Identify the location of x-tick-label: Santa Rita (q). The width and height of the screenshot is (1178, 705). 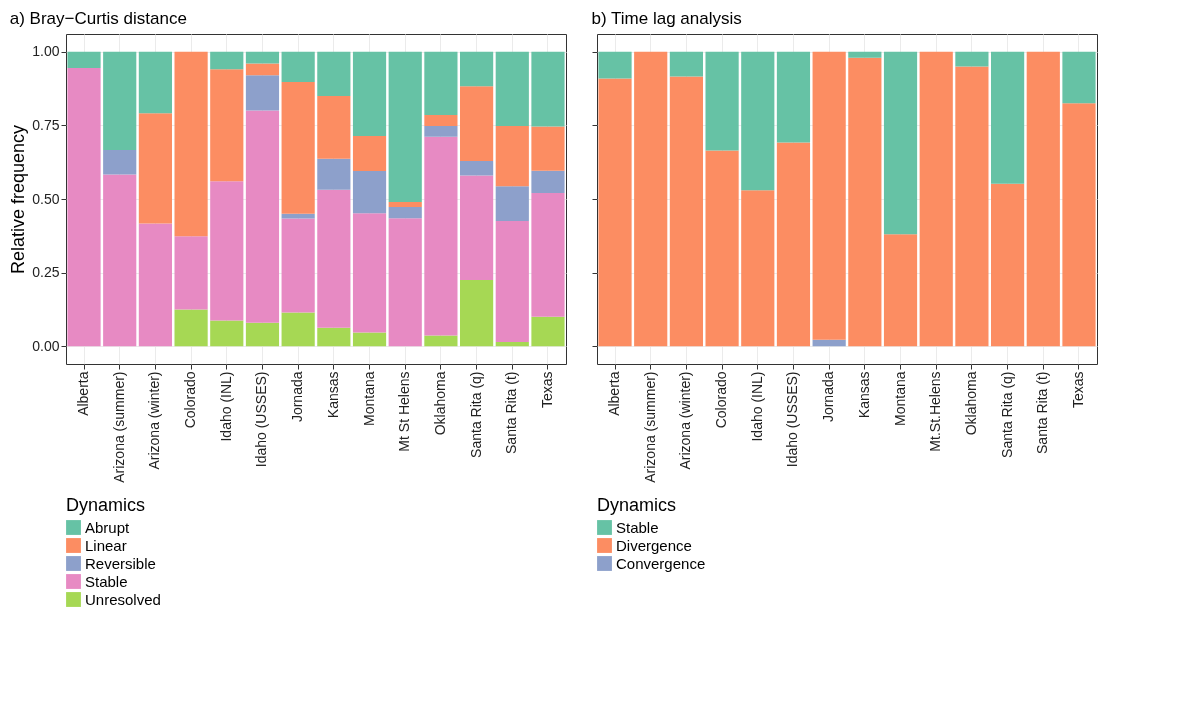
(475, 414).